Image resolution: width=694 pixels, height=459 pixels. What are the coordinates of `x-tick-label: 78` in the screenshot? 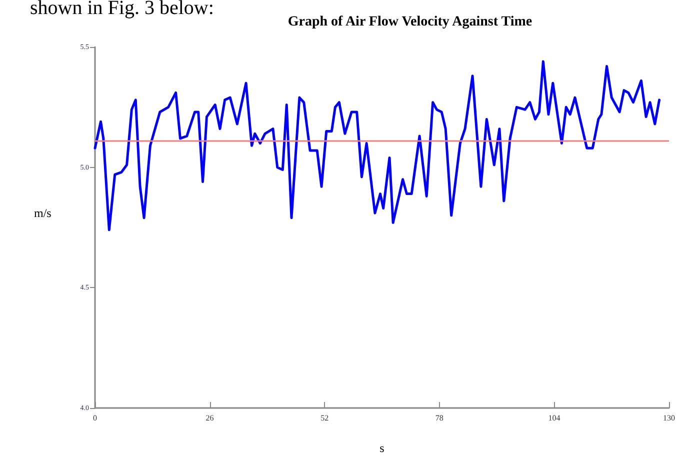 It's located at (439, 418).